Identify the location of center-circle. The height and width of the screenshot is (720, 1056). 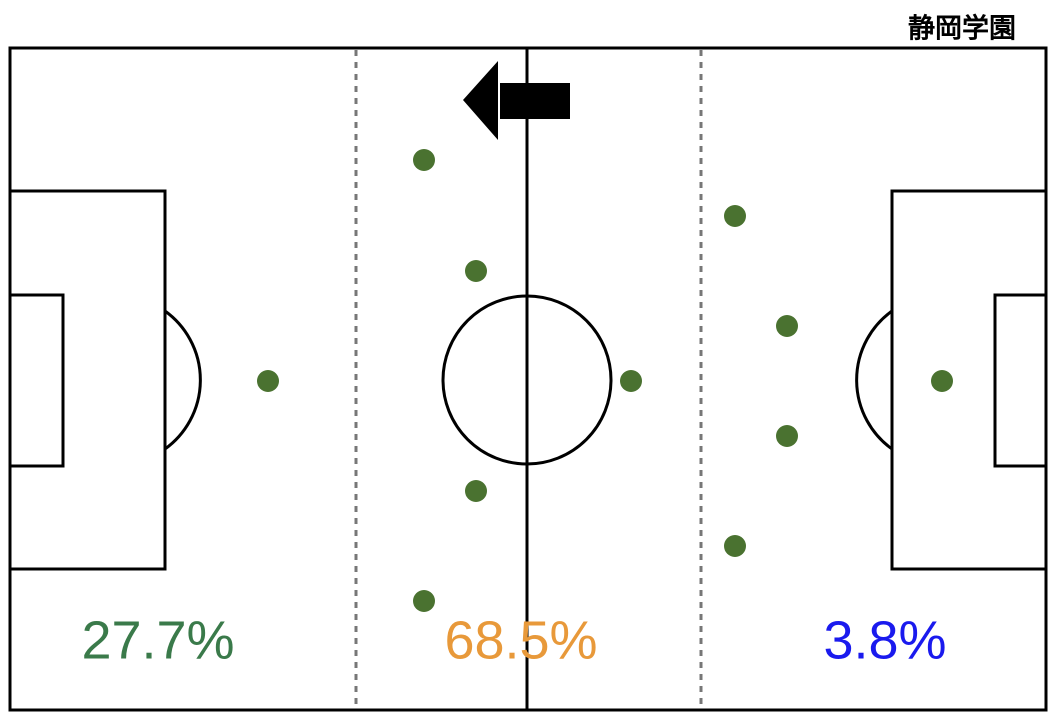
(527, 380).